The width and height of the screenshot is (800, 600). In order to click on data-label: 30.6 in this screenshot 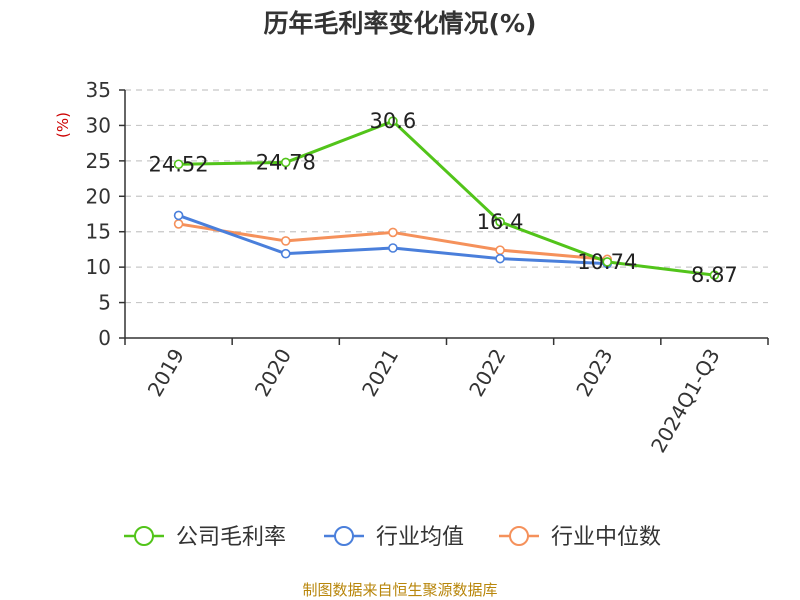, I will do `click(393, 121)`.